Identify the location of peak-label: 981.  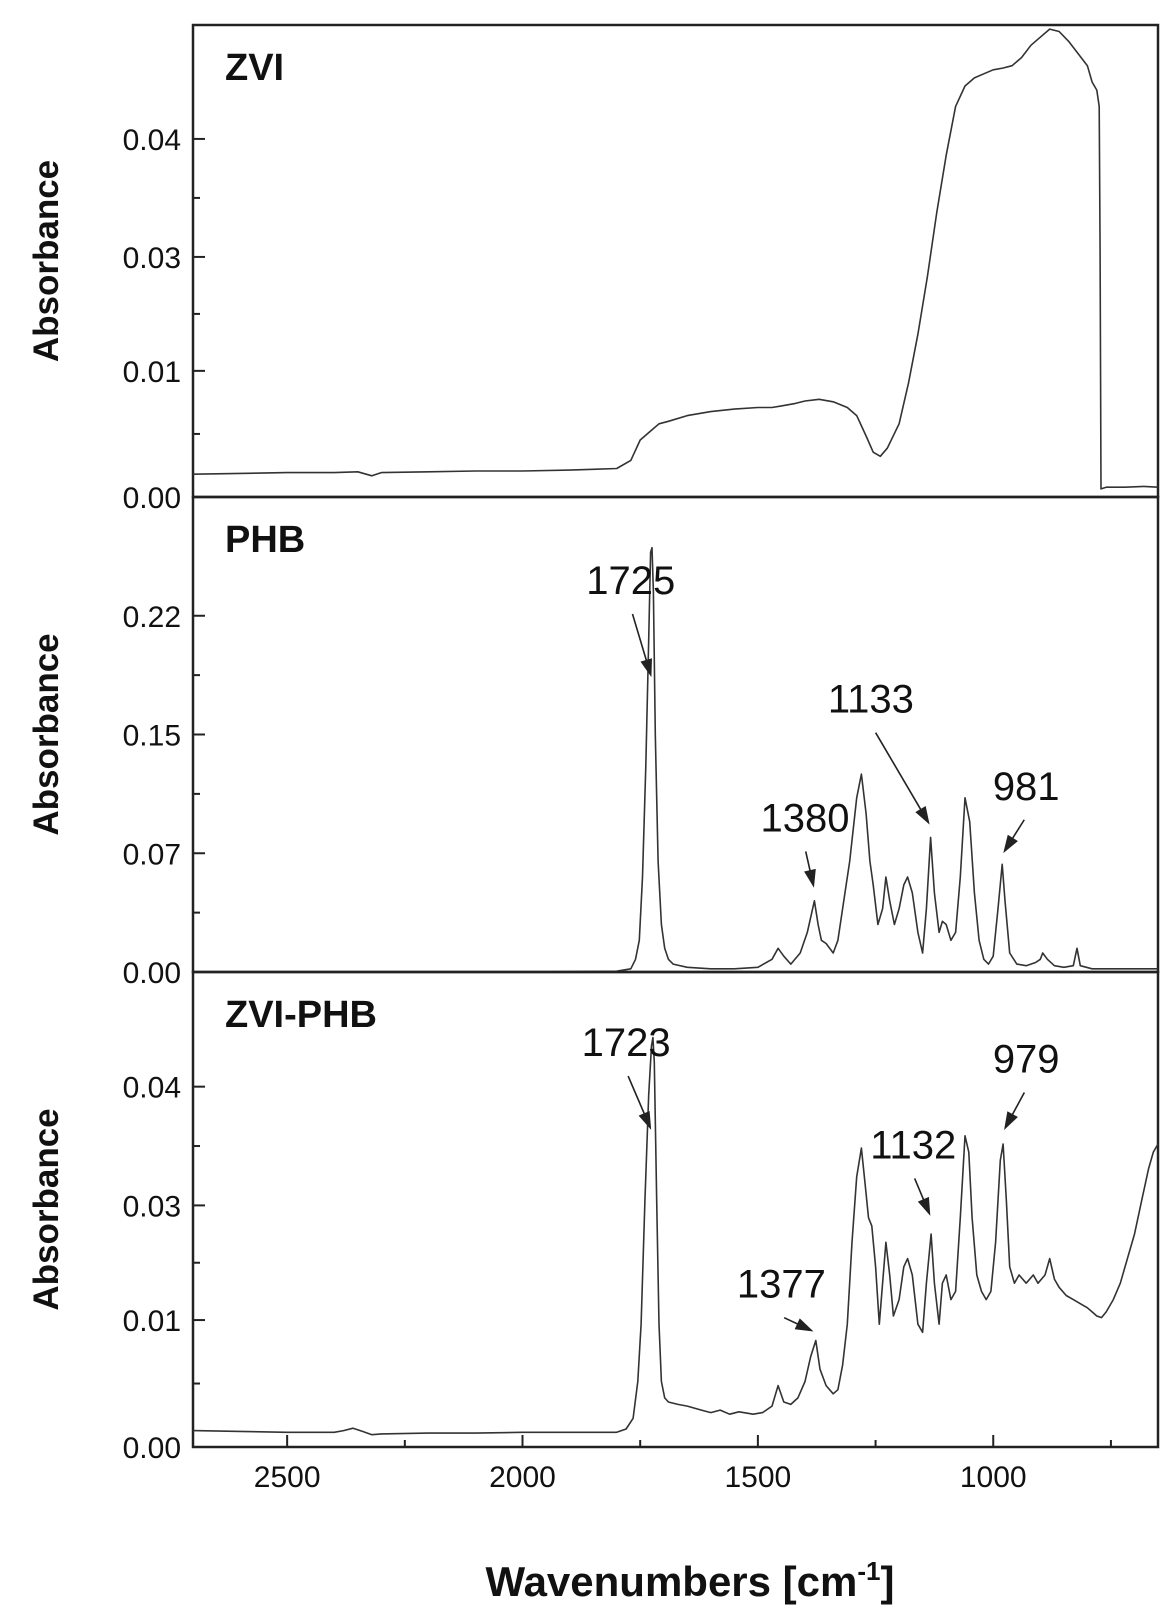
(1026, 787).